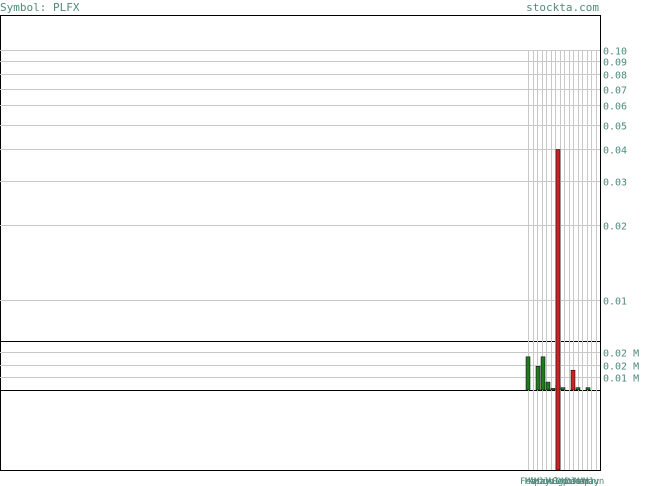  I want to click on time-tick-label: Feb, so click(528, 481).